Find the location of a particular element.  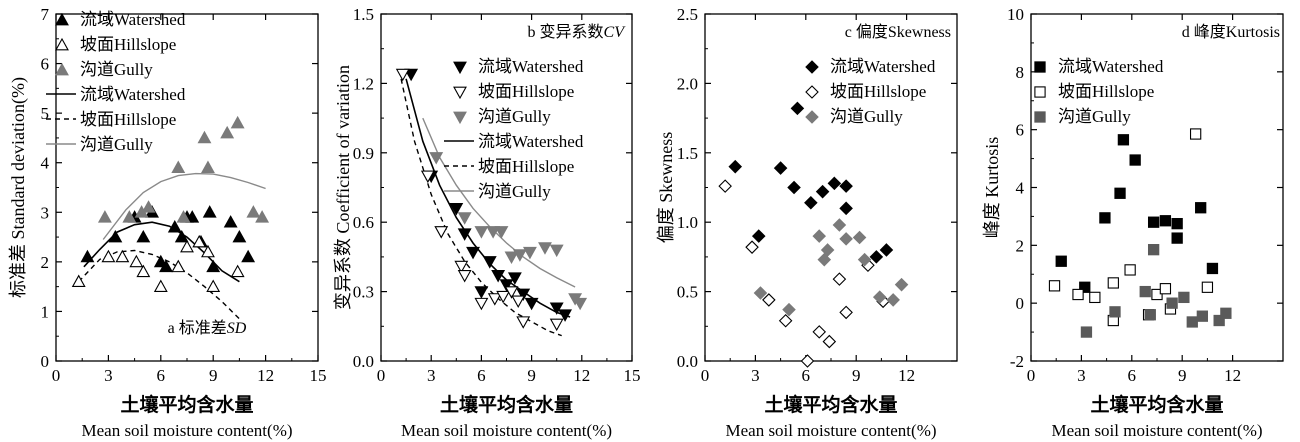

panel-a-ytick-label: 4 is located at coordinates (45, 163).